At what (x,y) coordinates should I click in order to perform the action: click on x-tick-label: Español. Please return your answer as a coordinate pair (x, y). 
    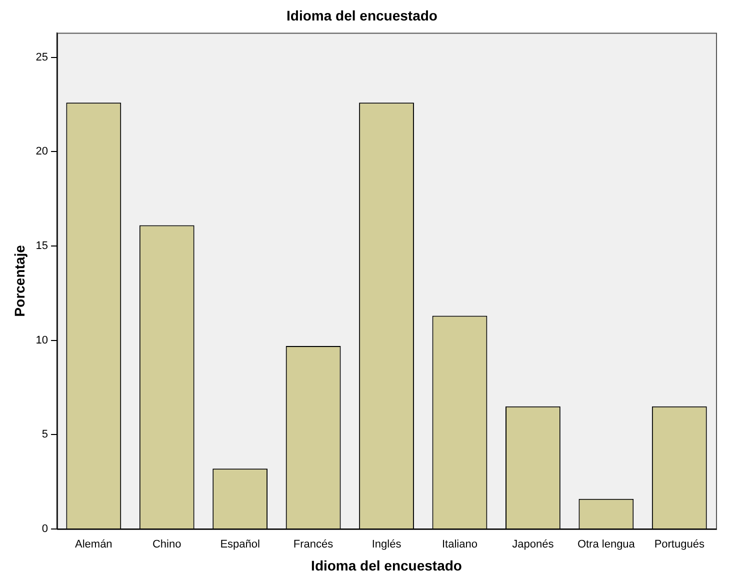
    Looking at the image, I should click on (240, 544).